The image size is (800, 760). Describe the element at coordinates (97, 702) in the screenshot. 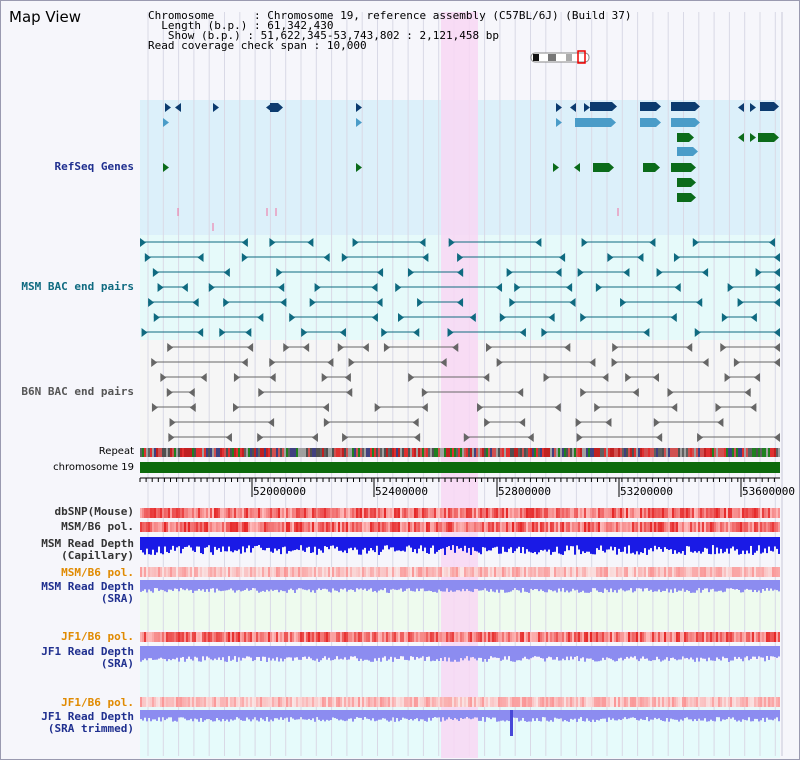

I see `jf1-b6-pol-trim-label: JF1/B6 pol.` at that location.